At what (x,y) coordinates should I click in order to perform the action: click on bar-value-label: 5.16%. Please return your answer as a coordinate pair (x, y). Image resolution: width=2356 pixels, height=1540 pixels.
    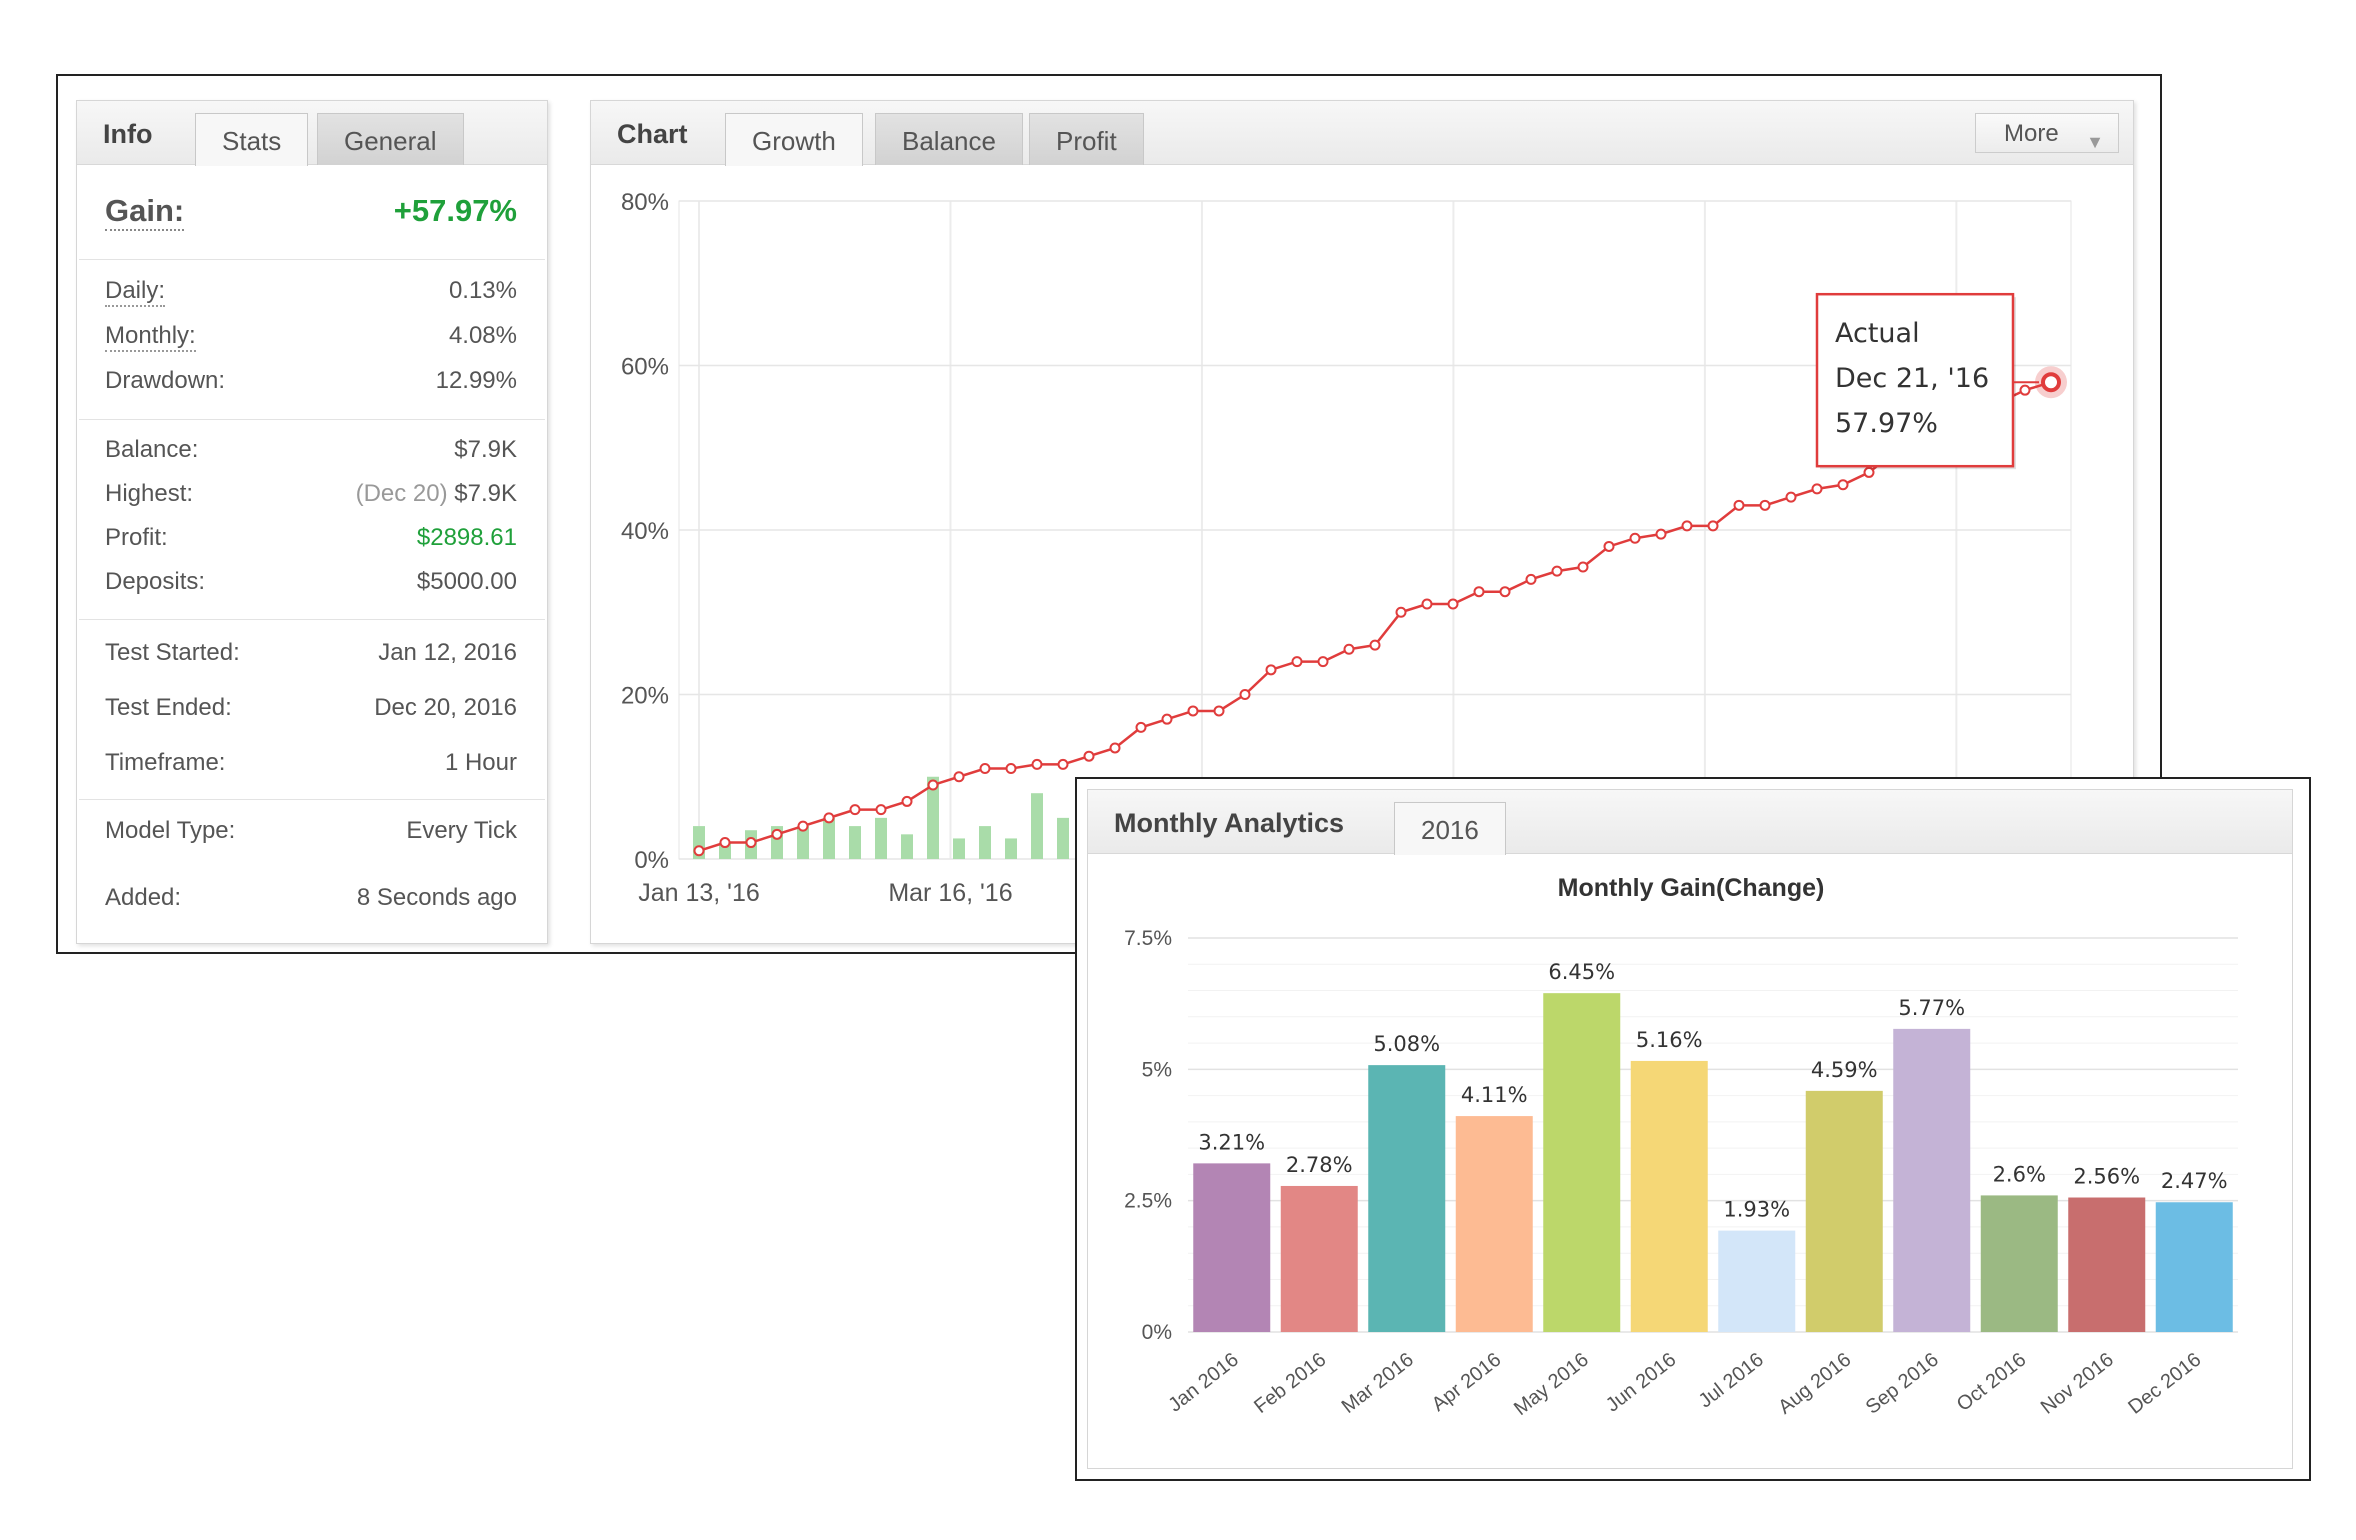
    Looking at the image, I should click on (1669, 1040).